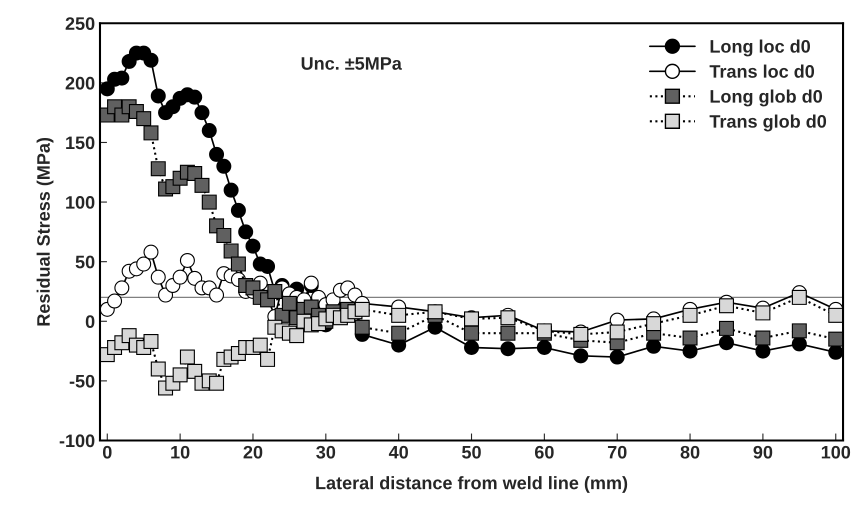 Image resolution: width=862 pixels, height=517 pixels. I want to click on annotation: Unc. ±5MPa, so click(352, 63).